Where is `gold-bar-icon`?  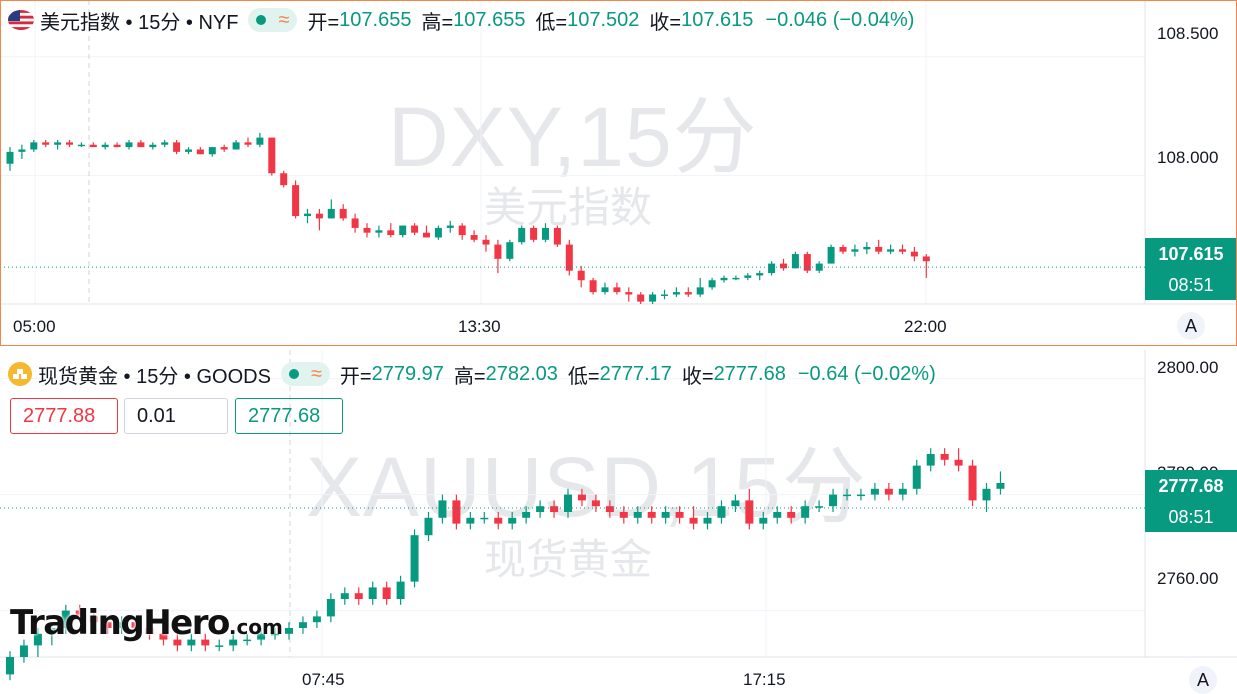 gold-bar-icon is located at coordinates (20, 374).